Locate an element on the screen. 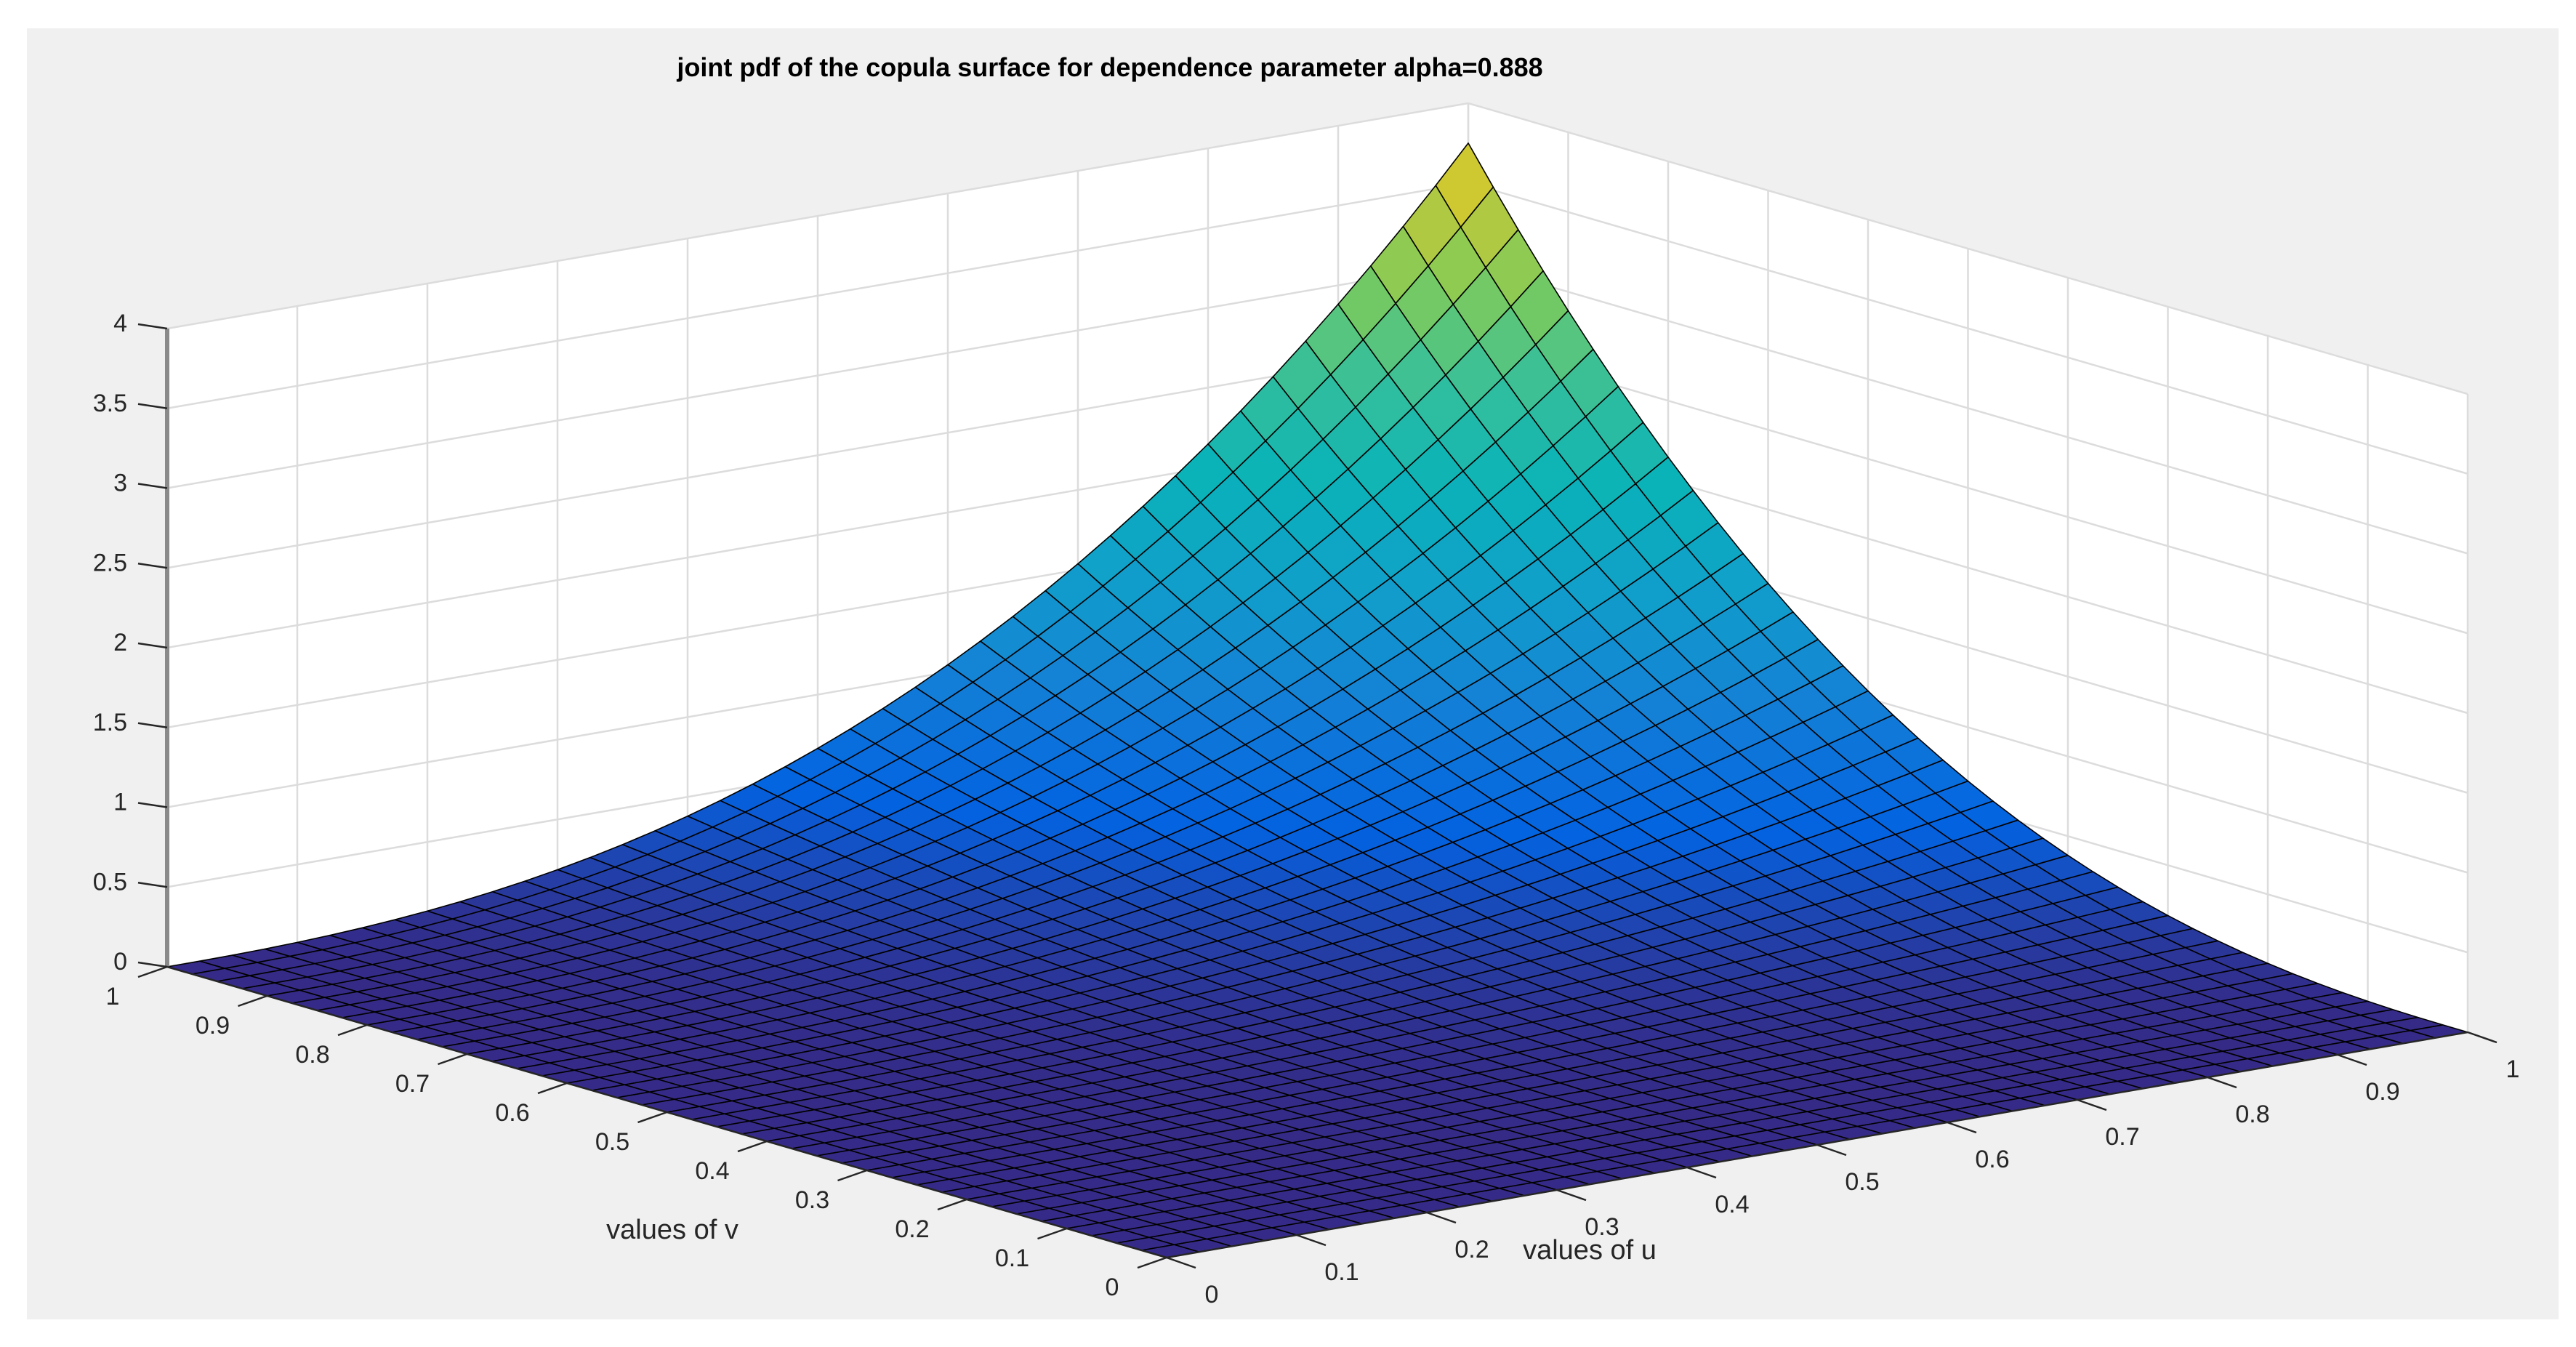 This screenshot has width=2576, height=1347. x-tick-label: 0 is located at coordinates (1212, 1294).